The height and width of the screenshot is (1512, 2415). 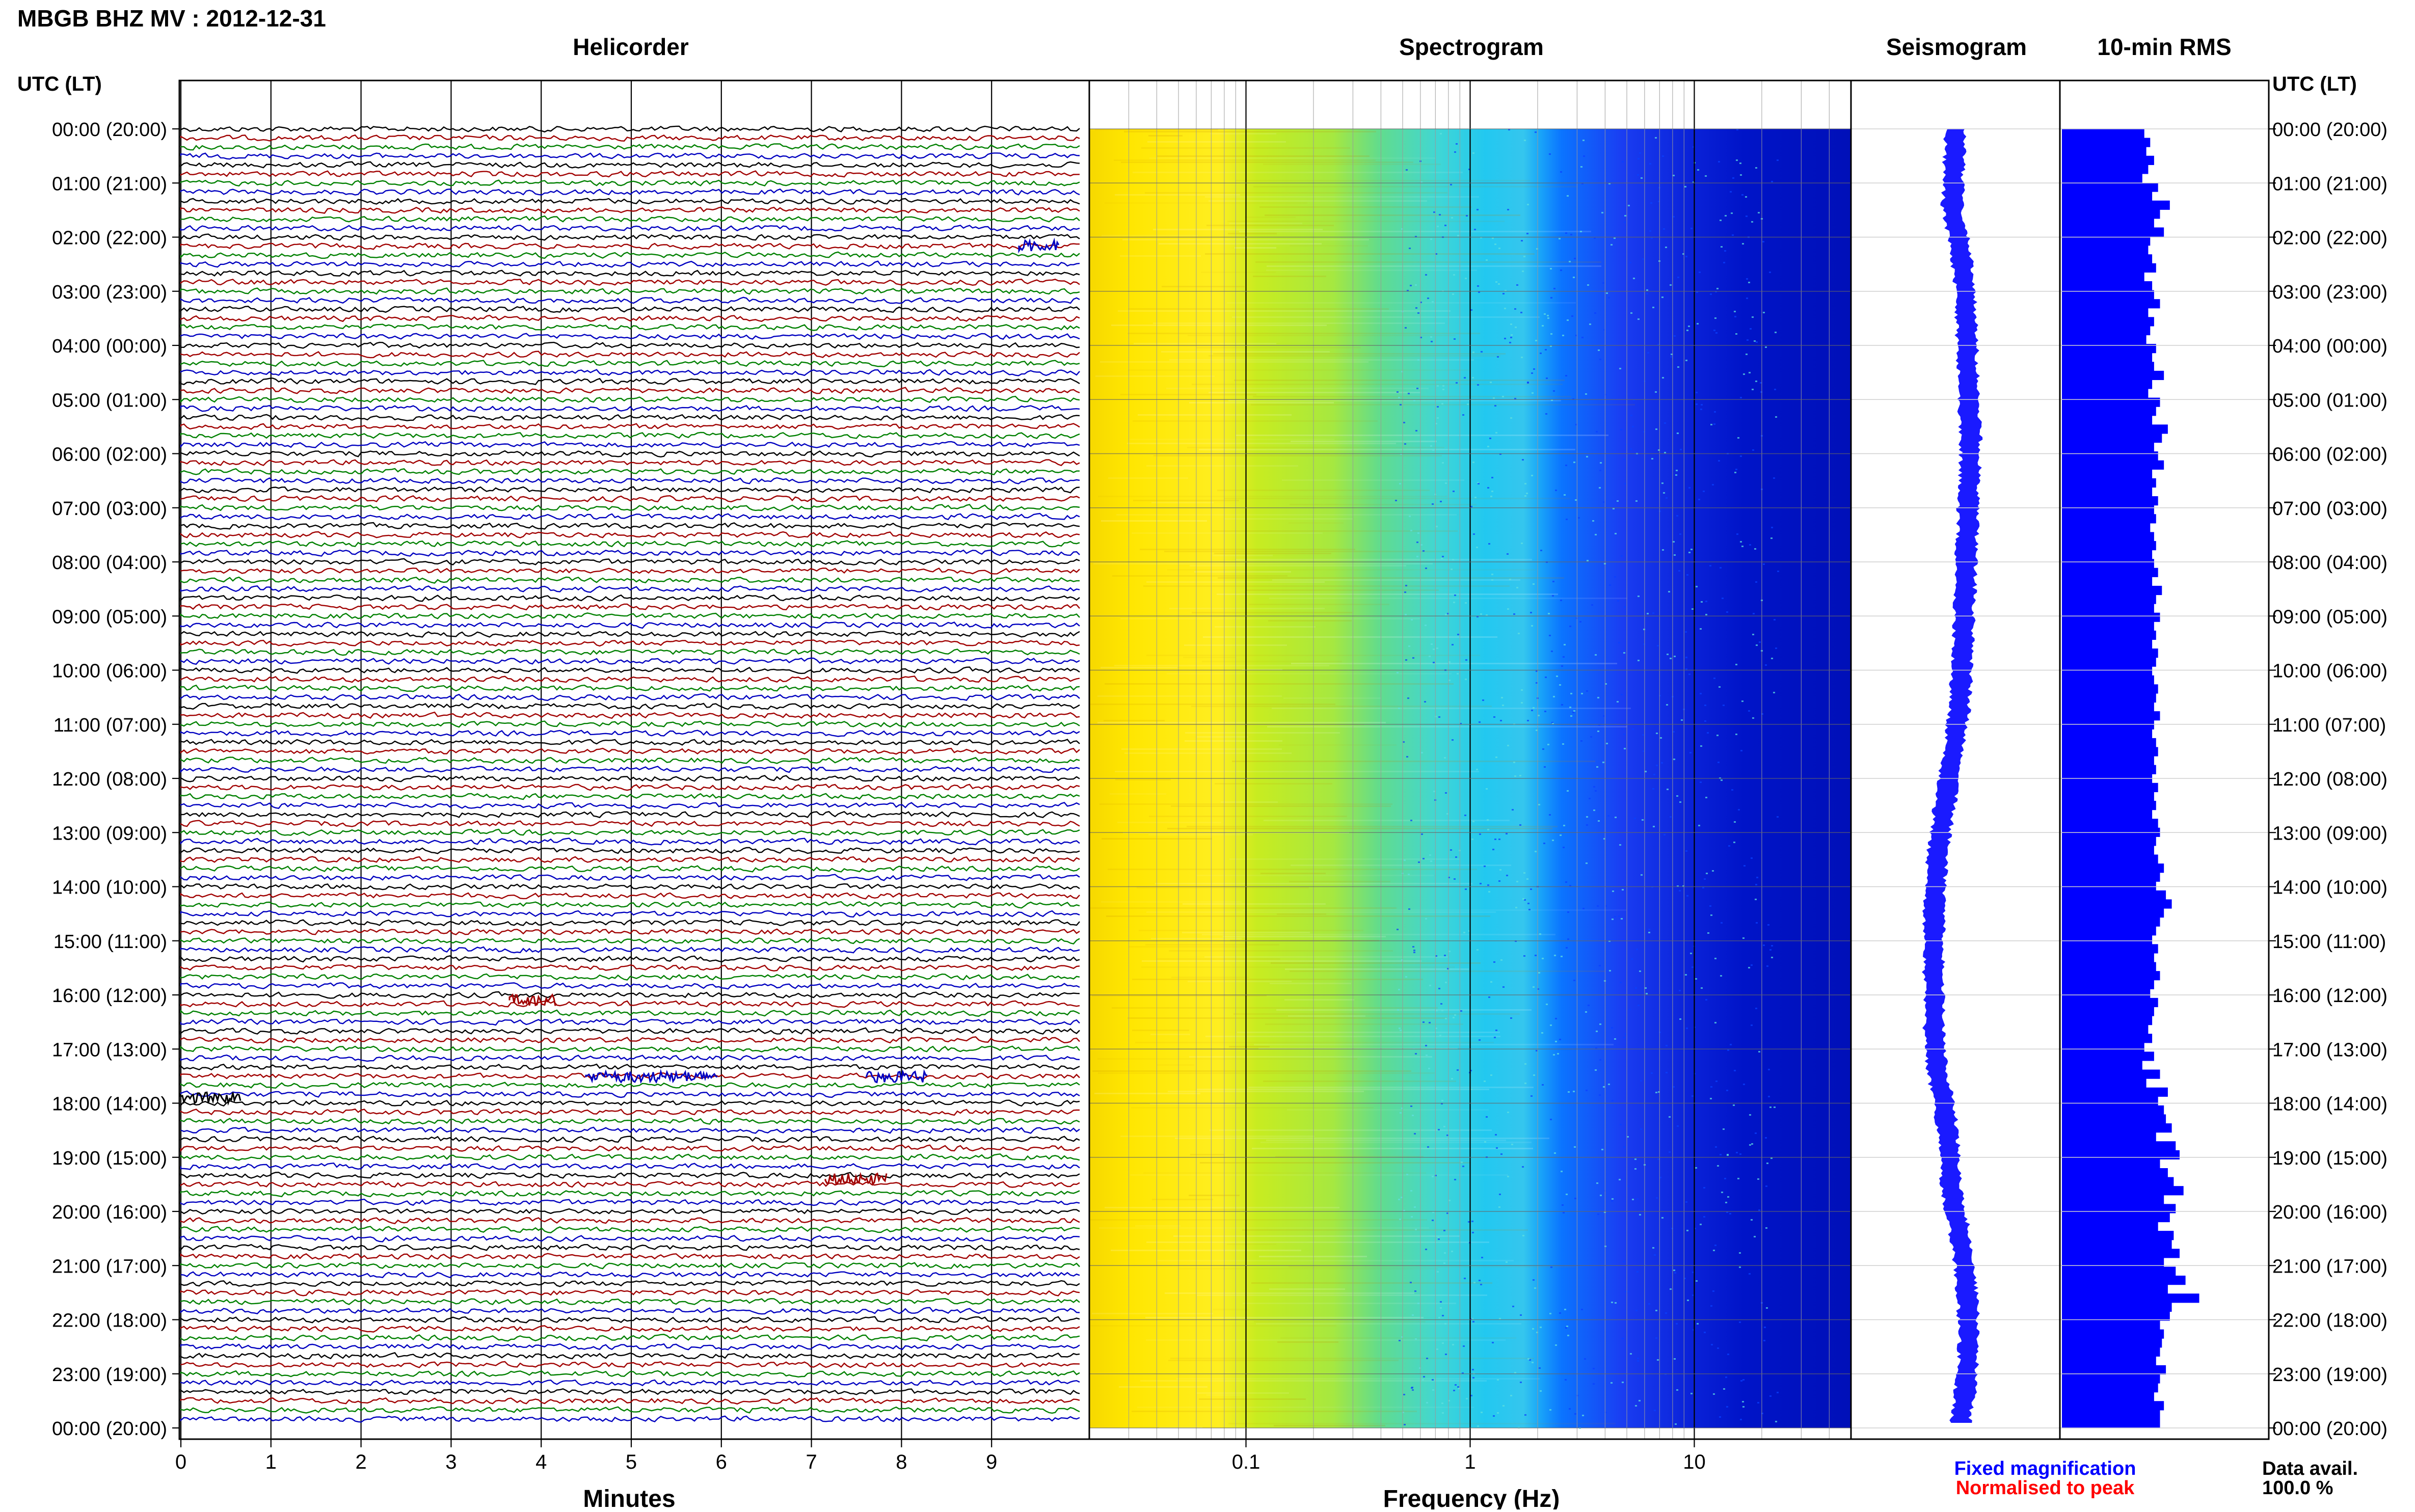 I want to click on time-label-right: 18:00 (14:00), so click(x=2330, y=1104).